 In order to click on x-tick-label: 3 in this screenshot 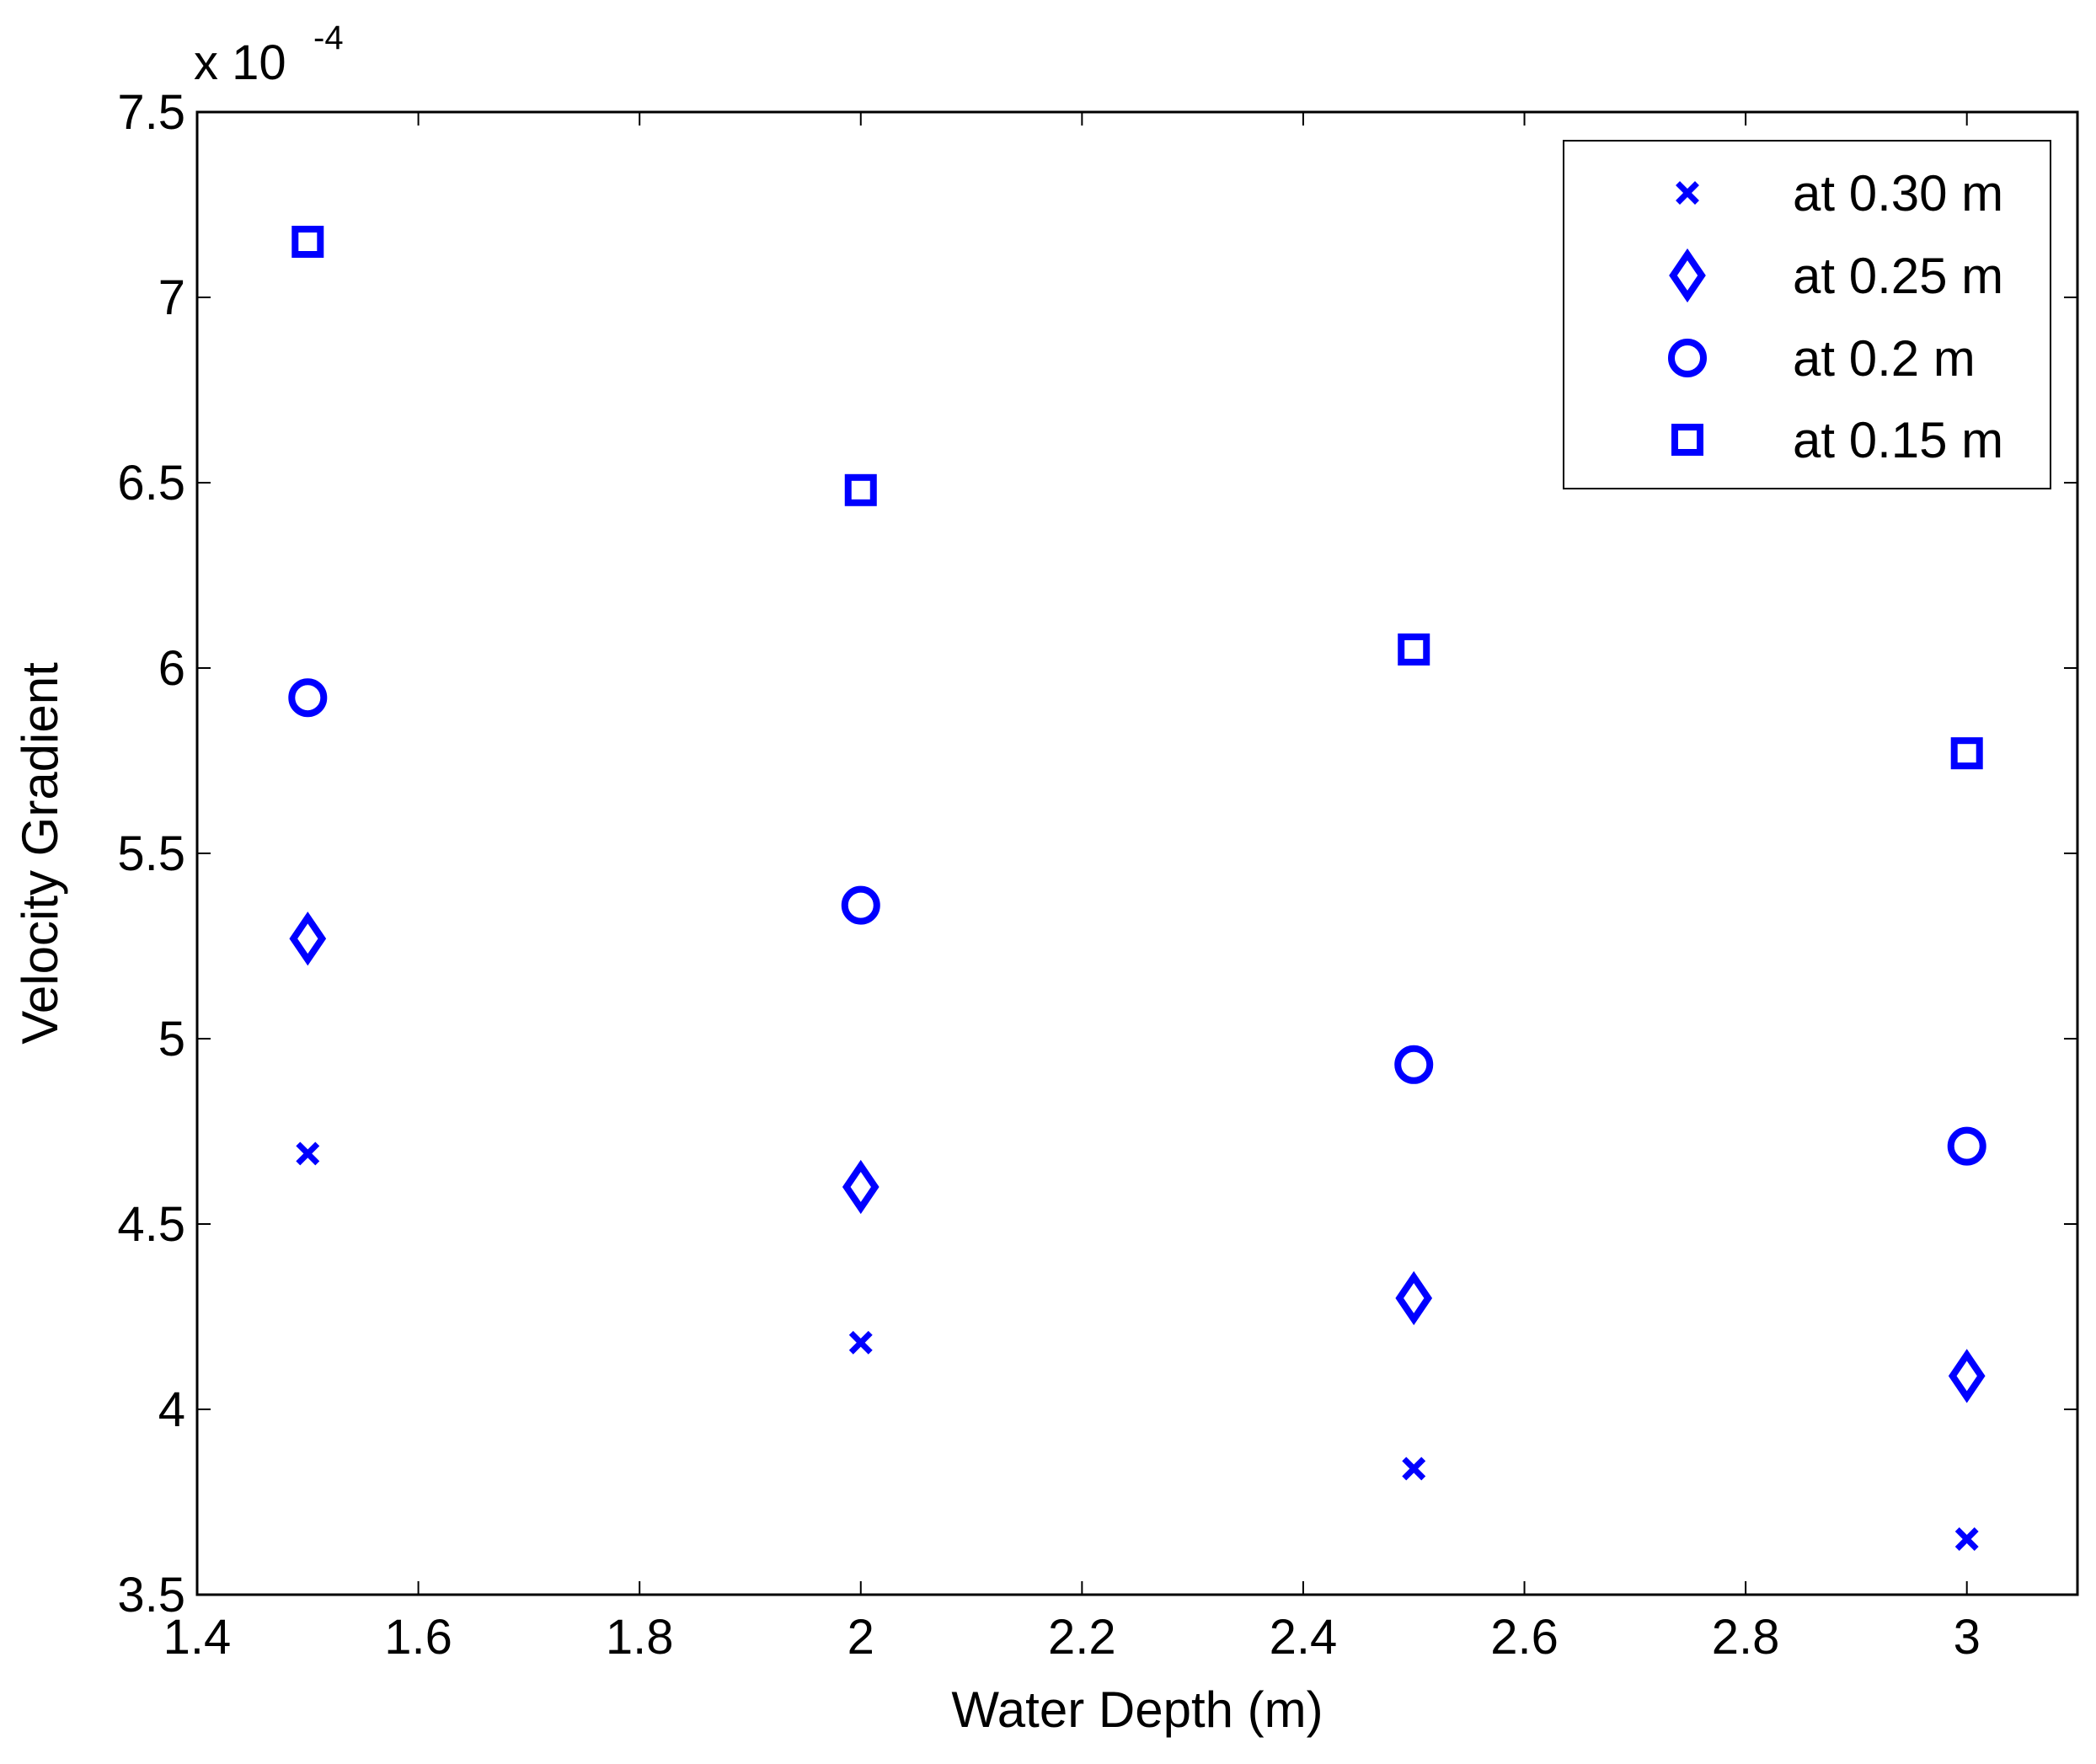, I will do `click(1968, 1637)`.